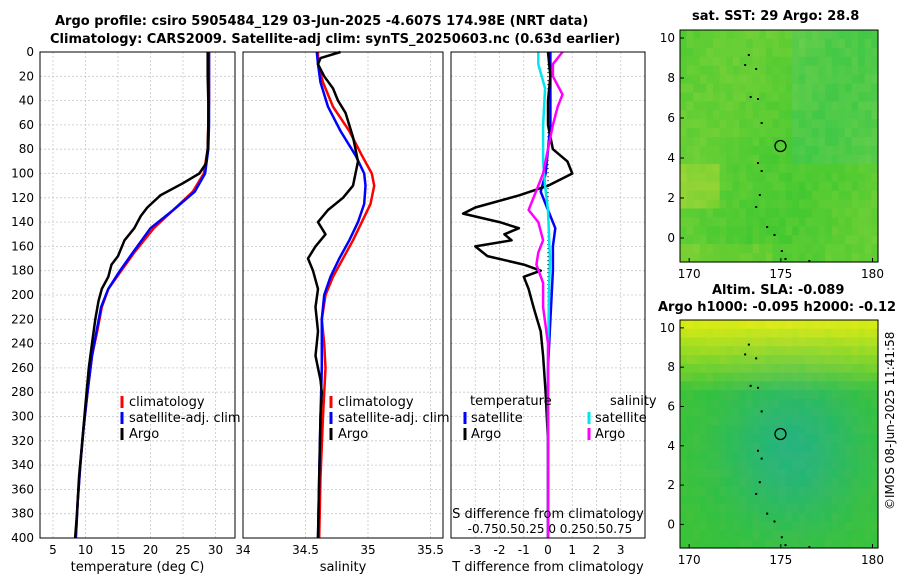 The width and height of the screenshot is (900, 580). I want to click on y-tick-label: 400, so click(22, 538).